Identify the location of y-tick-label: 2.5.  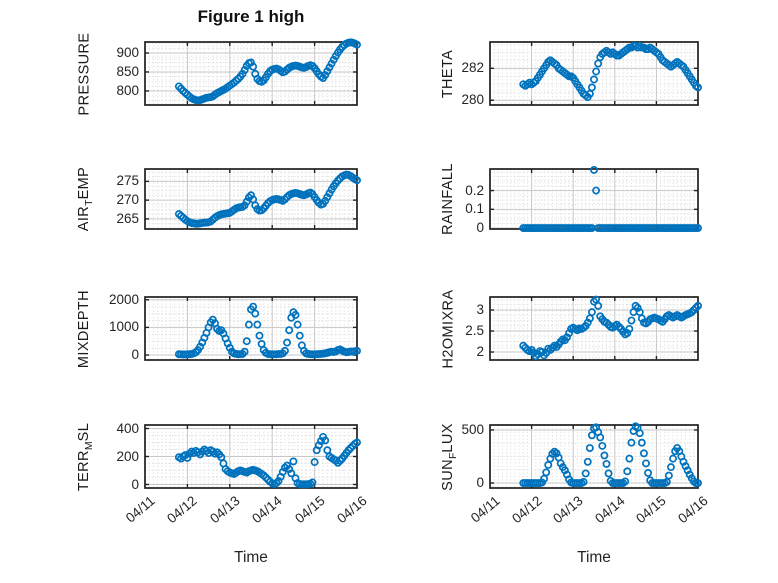
(474, 331).